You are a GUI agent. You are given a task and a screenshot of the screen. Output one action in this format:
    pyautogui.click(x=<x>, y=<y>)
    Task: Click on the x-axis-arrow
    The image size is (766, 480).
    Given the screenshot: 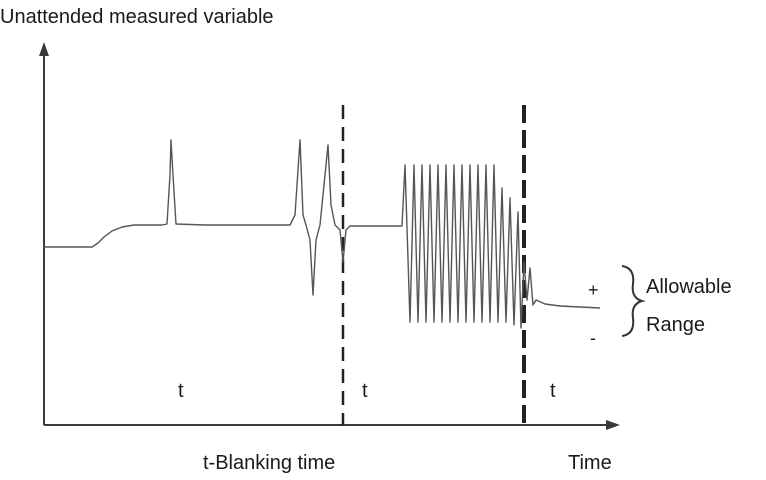 What is the action you would take?
    pyautogui.click(x=613, y=425)
    